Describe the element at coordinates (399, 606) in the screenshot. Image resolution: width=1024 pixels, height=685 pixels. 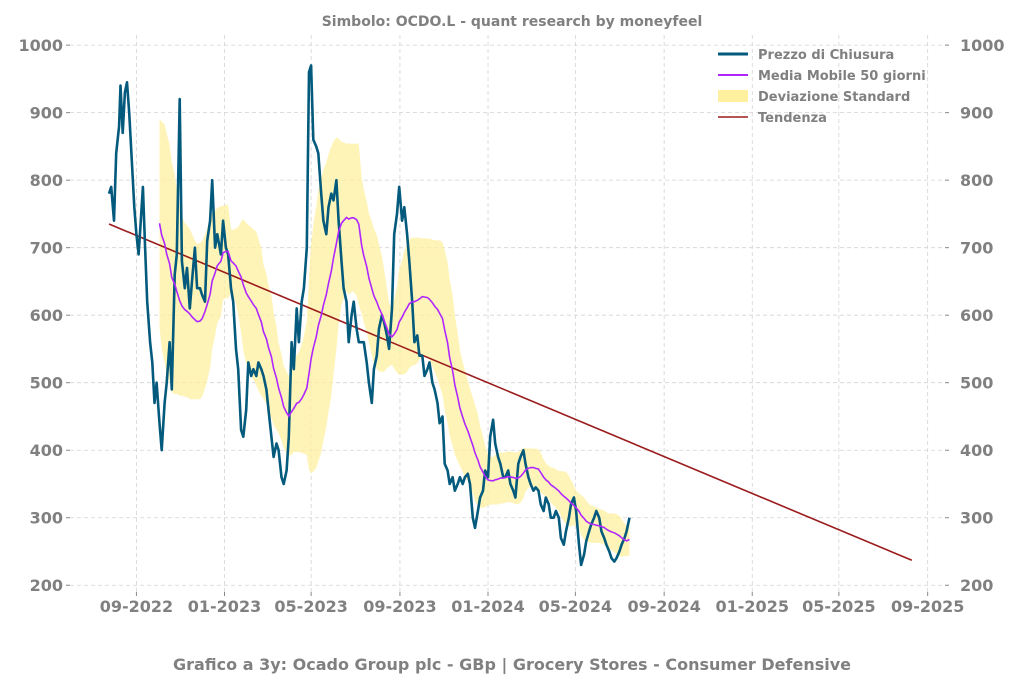
I see `x-tick-label: 09-2023` at that location.